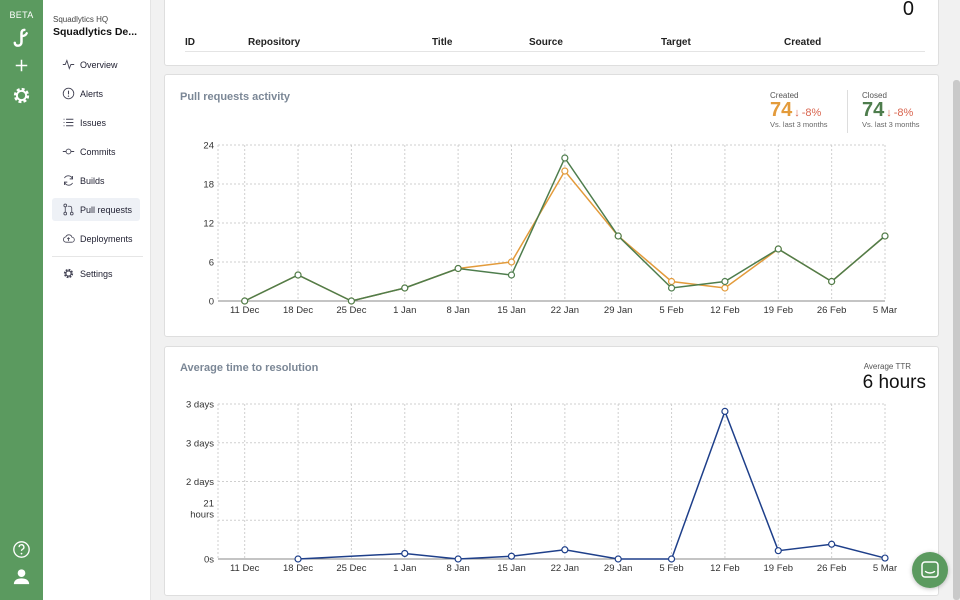 This screenshot has width=960, height=600. What do you see at coordinates (211, 263) in the screenshot?
I see `y-tick-label: 6` at bounding box center [211, 263].